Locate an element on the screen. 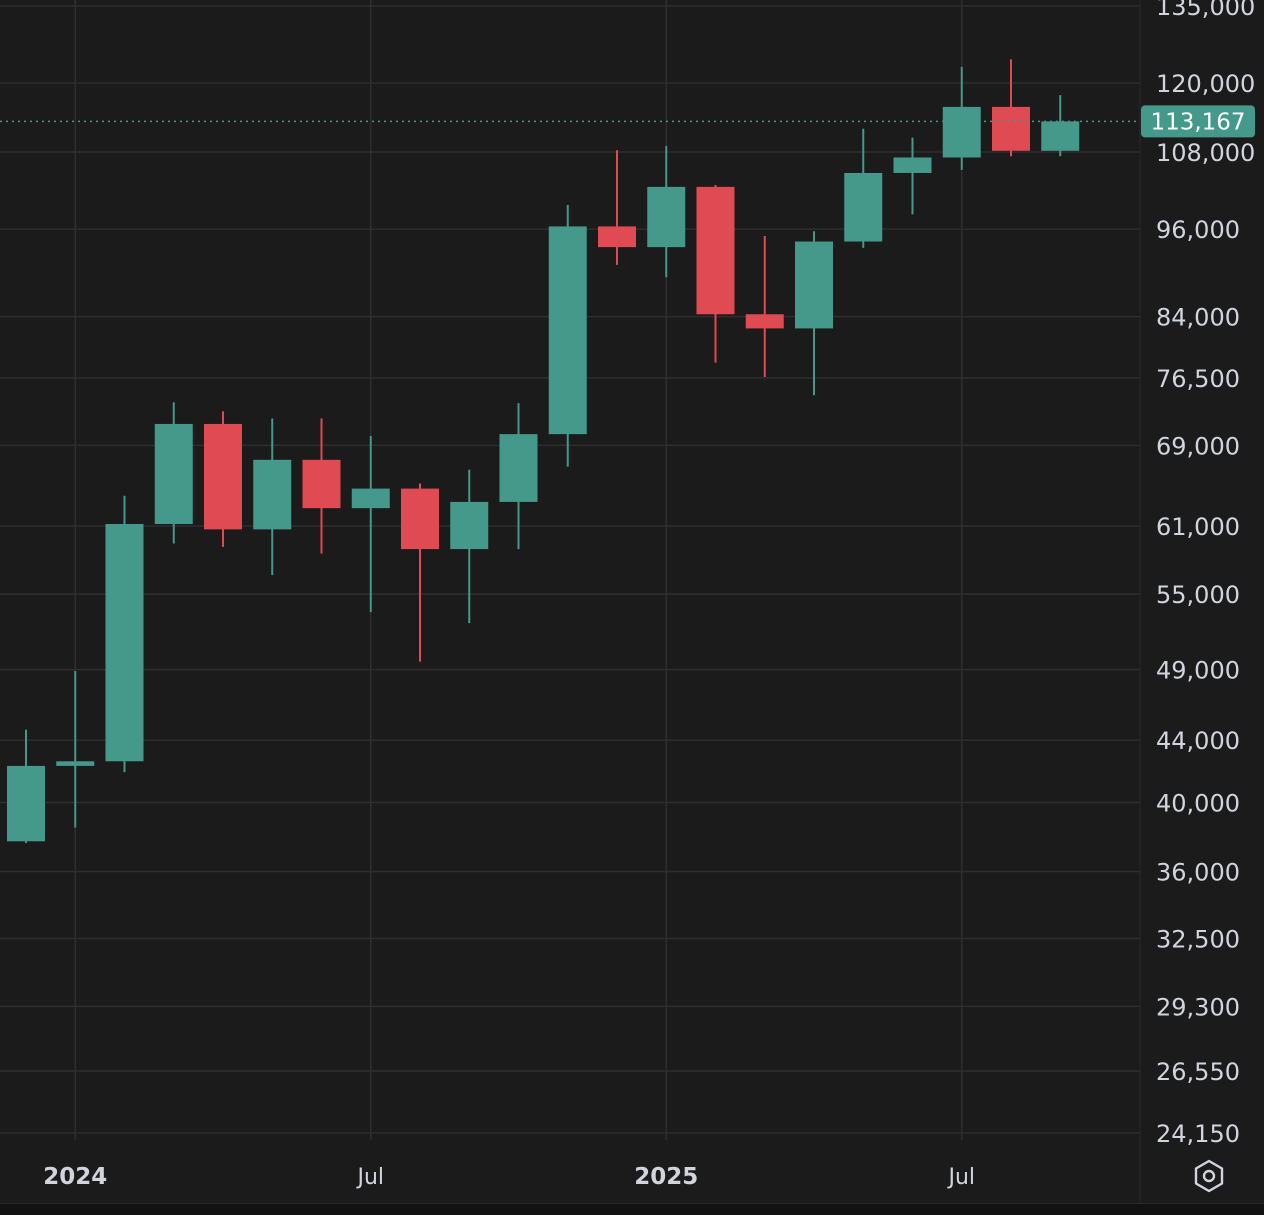 Image resolution: width=1264 pixels, height=1215 pixels. y-tick-label: 108,000 is located at coordinates (1205, 153).